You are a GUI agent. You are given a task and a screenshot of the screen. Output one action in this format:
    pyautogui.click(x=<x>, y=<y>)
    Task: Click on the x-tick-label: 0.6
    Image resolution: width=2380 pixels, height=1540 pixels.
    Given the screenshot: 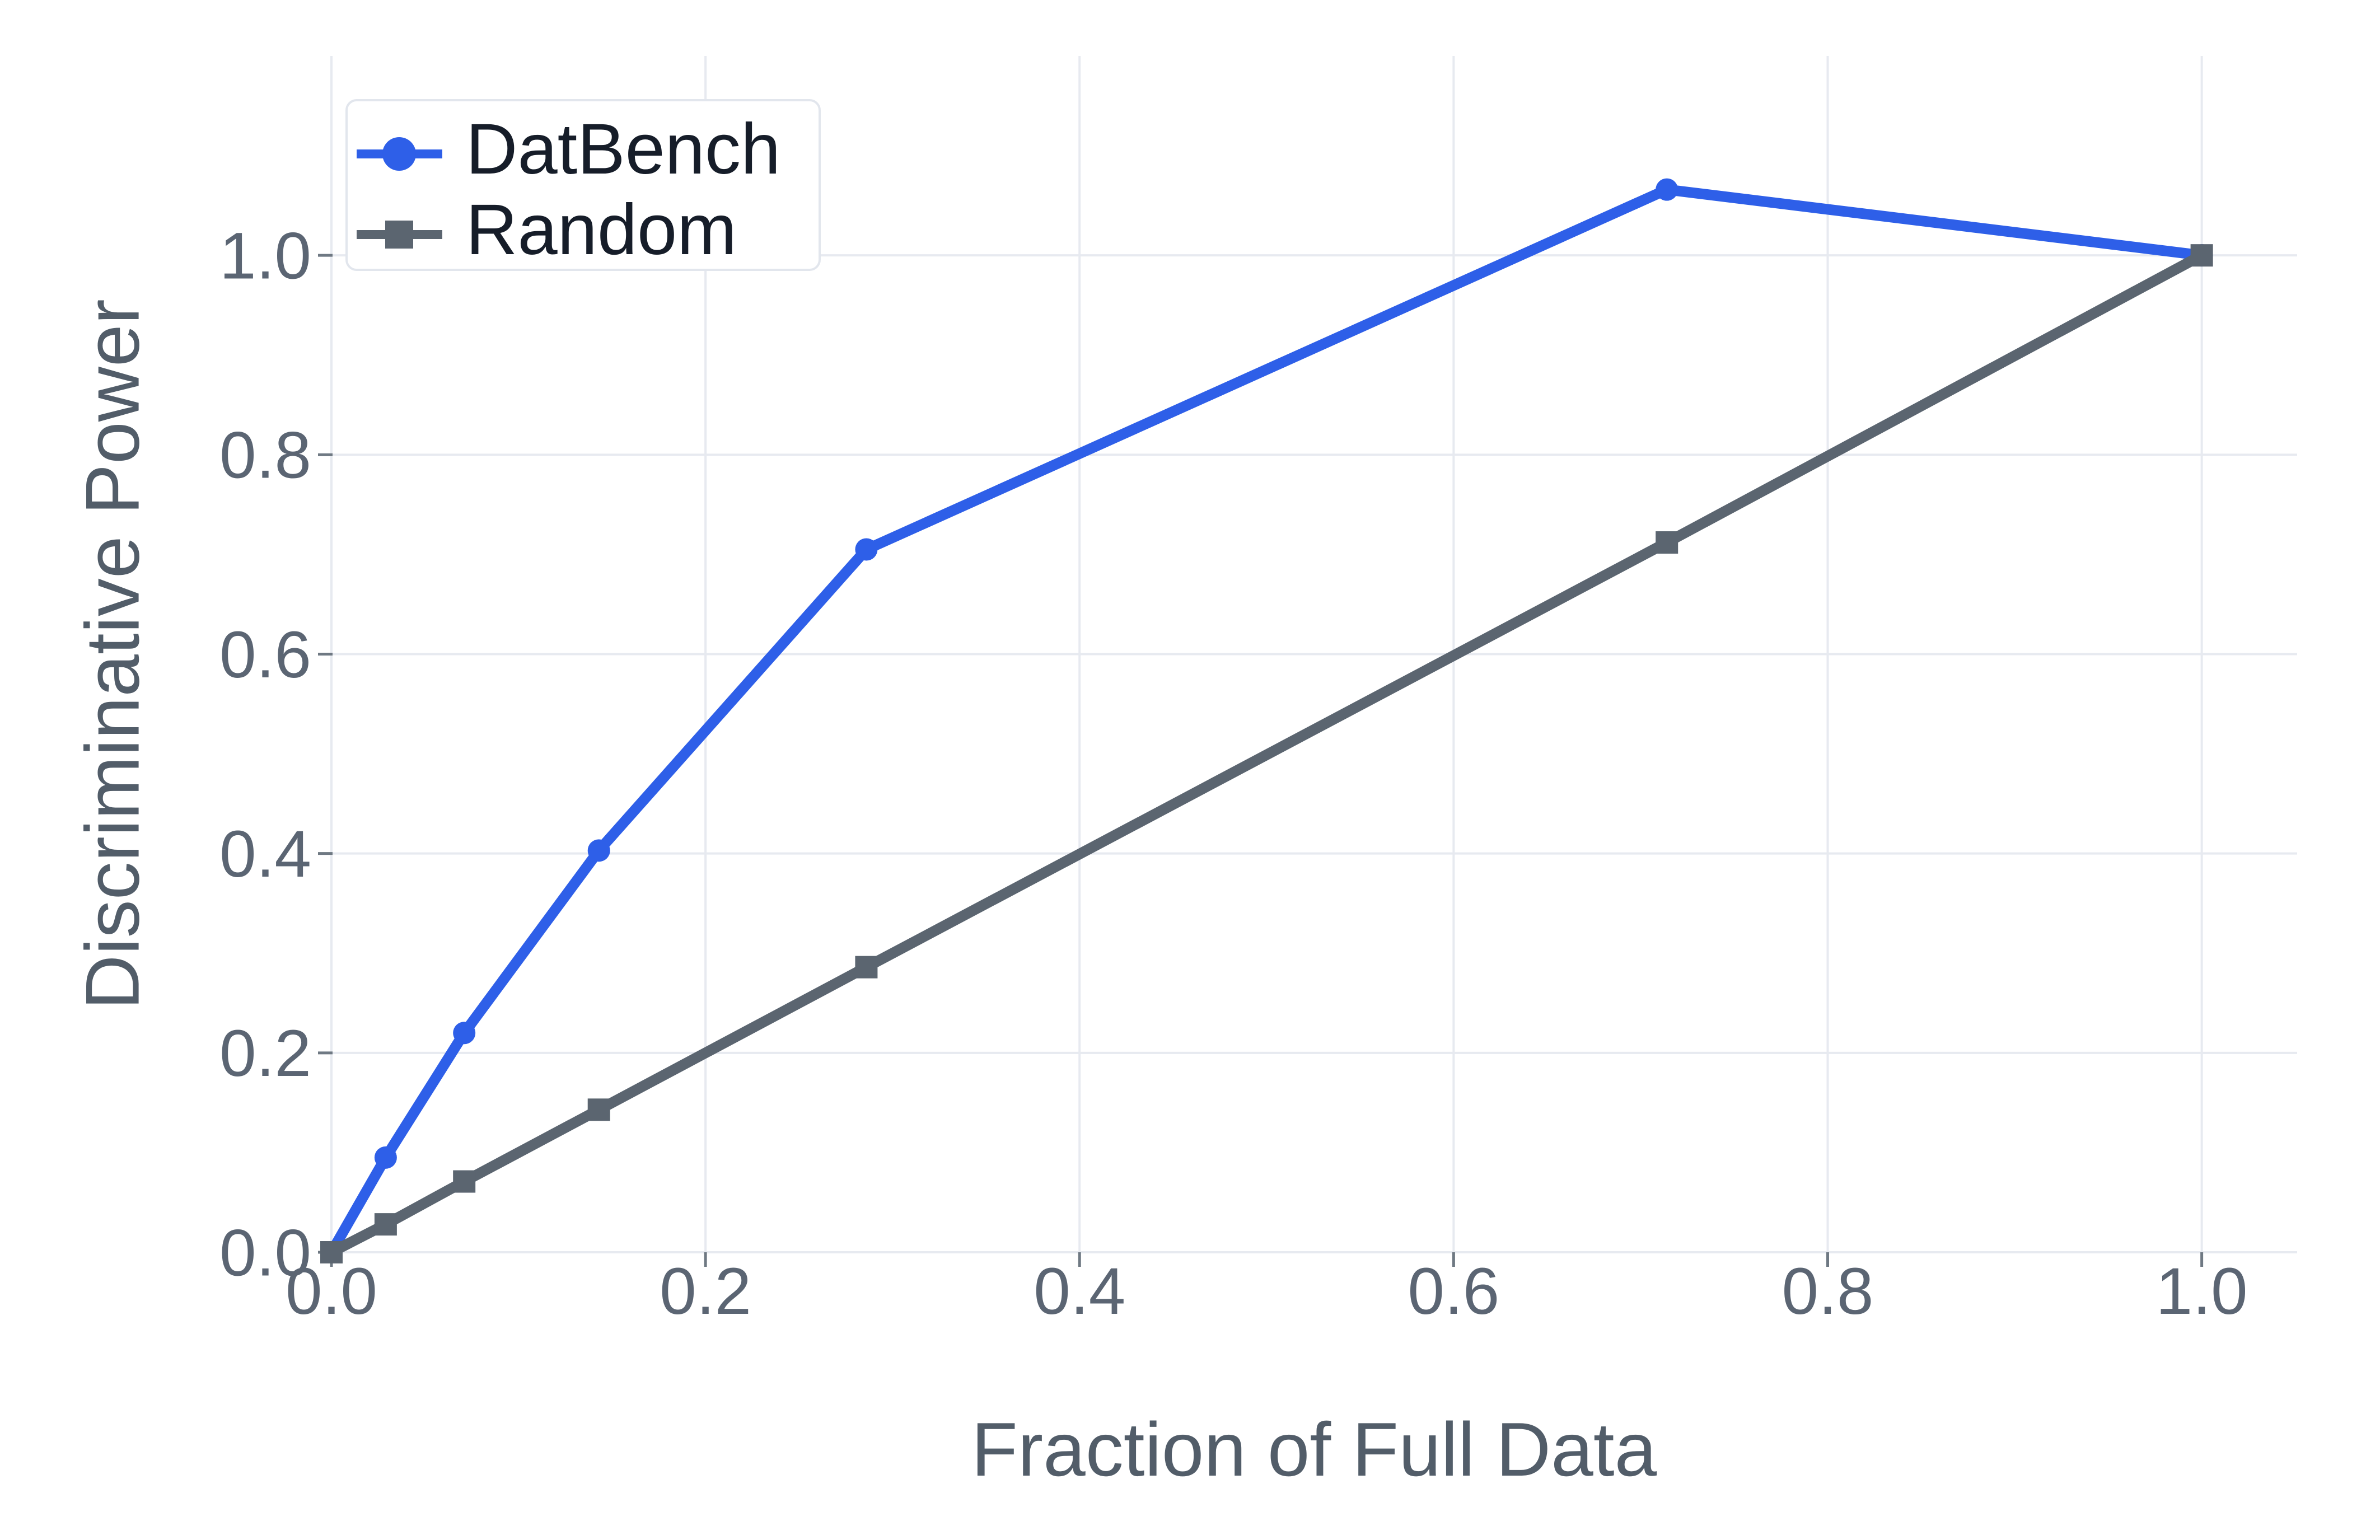 What is the action you would take?
    pyautogui.click(x=1453, y=1291)
    